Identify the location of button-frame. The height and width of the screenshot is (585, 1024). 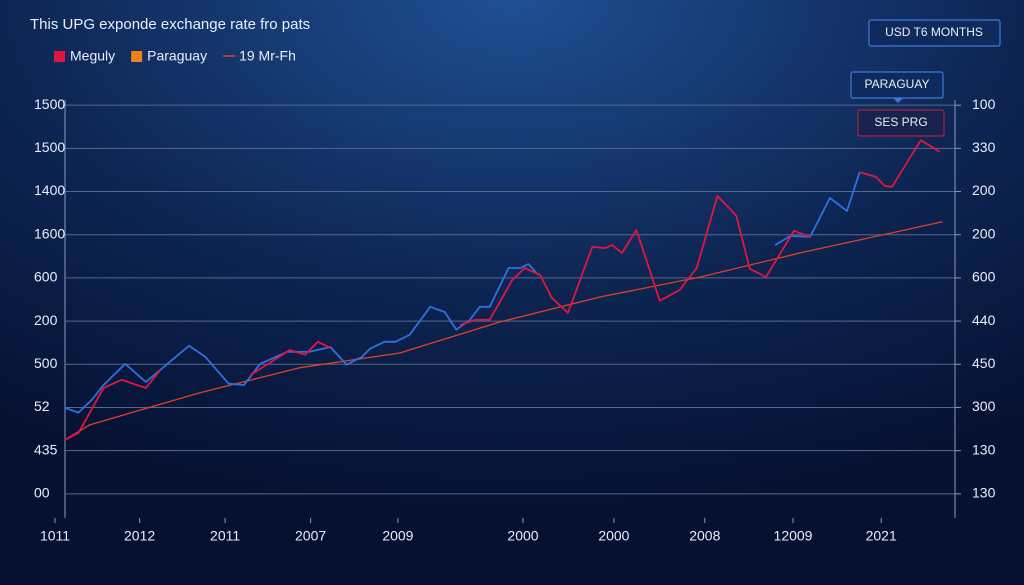
(934, 33).